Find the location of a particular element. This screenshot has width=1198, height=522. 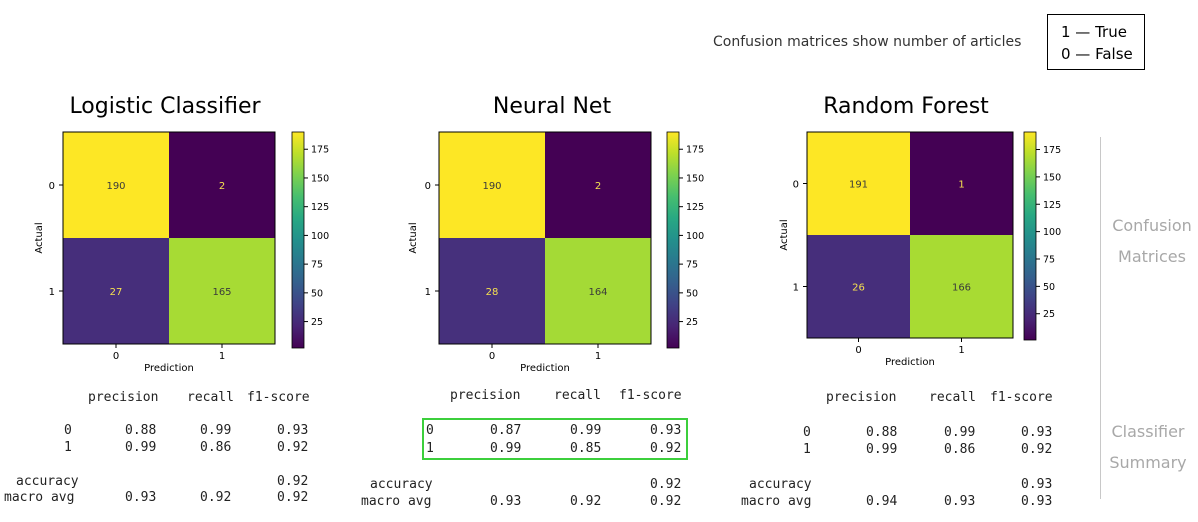

report-f1: 0.92 is located at coordinates (1037, 449).